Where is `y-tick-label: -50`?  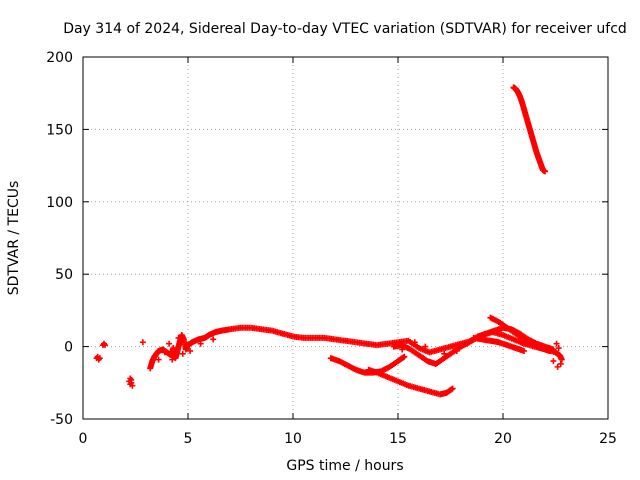 y-tick-label: -50 is located at coordinates (61, 420).